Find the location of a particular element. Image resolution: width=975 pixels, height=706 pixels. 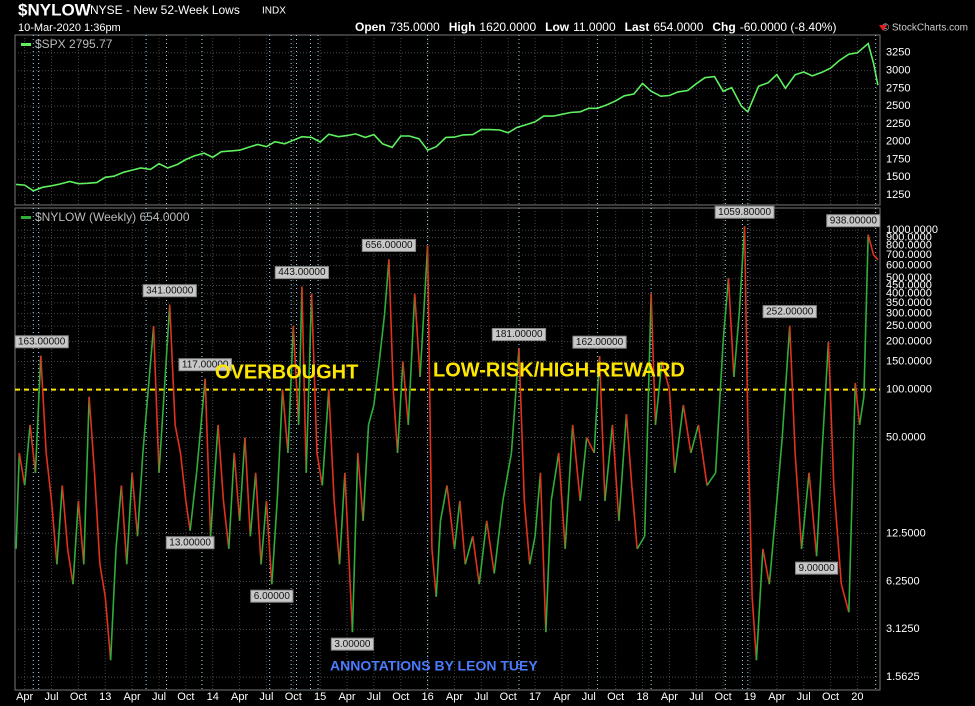

y-tick-label: 400.0000 is located at coordinates (909, 294).